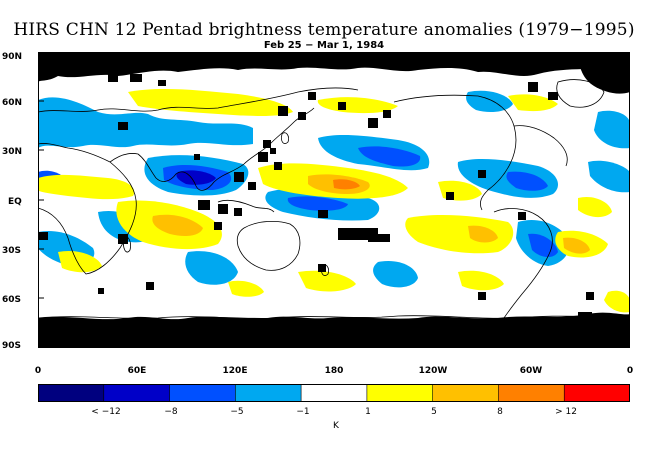  Describe the element at coordinates (12, 57) in the screenshot. I see `lat-label-90n: 90N` at that location.